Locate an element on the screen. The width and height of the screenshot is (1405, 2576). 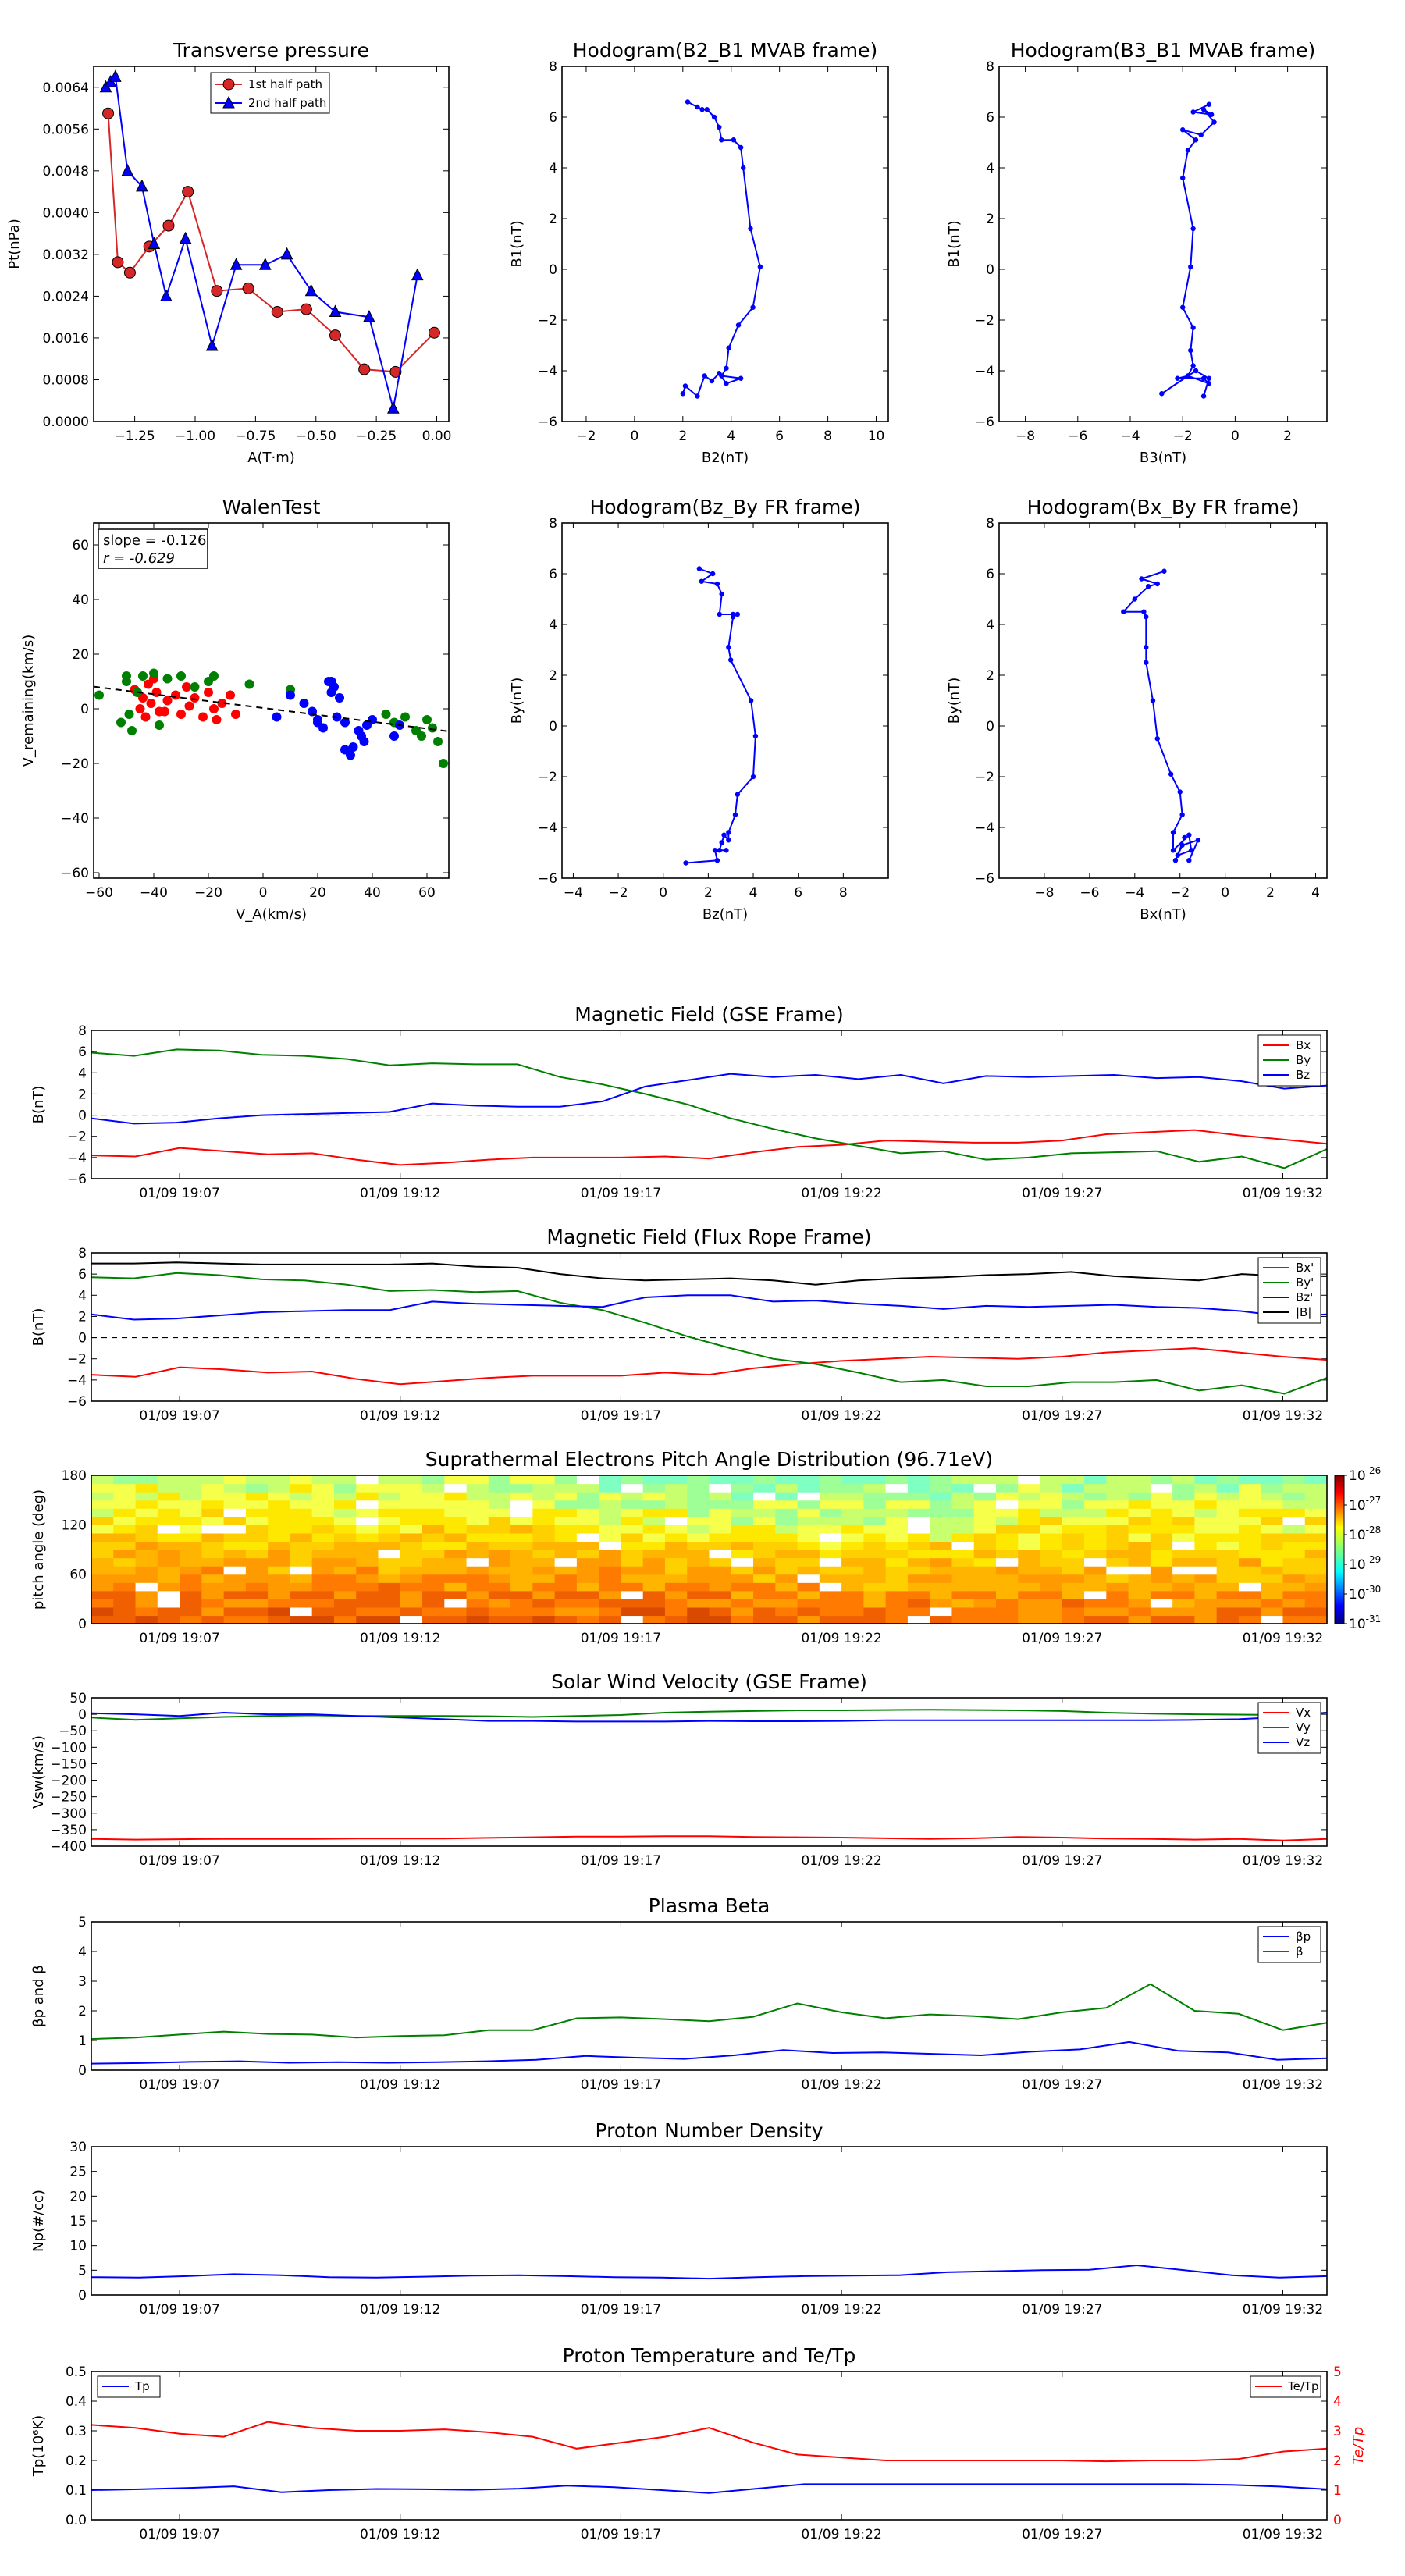
pt-ylabel: Pt(nPa) is located at coordinates (15, 244).